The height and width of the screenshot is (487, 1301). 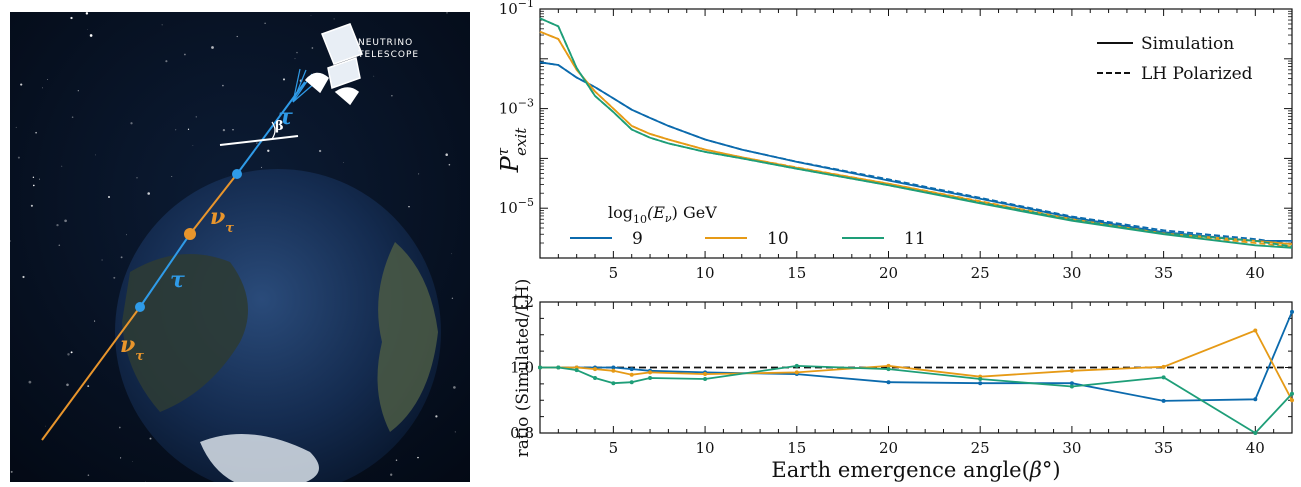 What do you see at coordinates (915, 470) in the screenshot?
I see `x-axis-label: Earth emergence angle(β°)` at bounding box center [915, 470].